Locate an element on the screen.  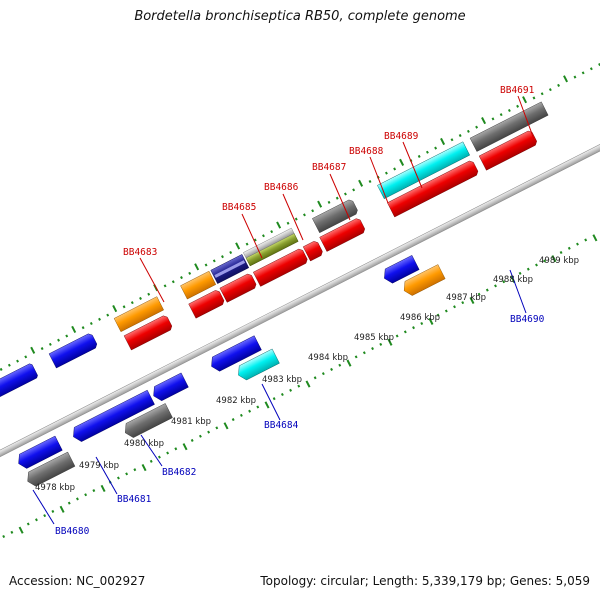
scale-label-4984: 4984 kbp is located at coordinates (328, 358).